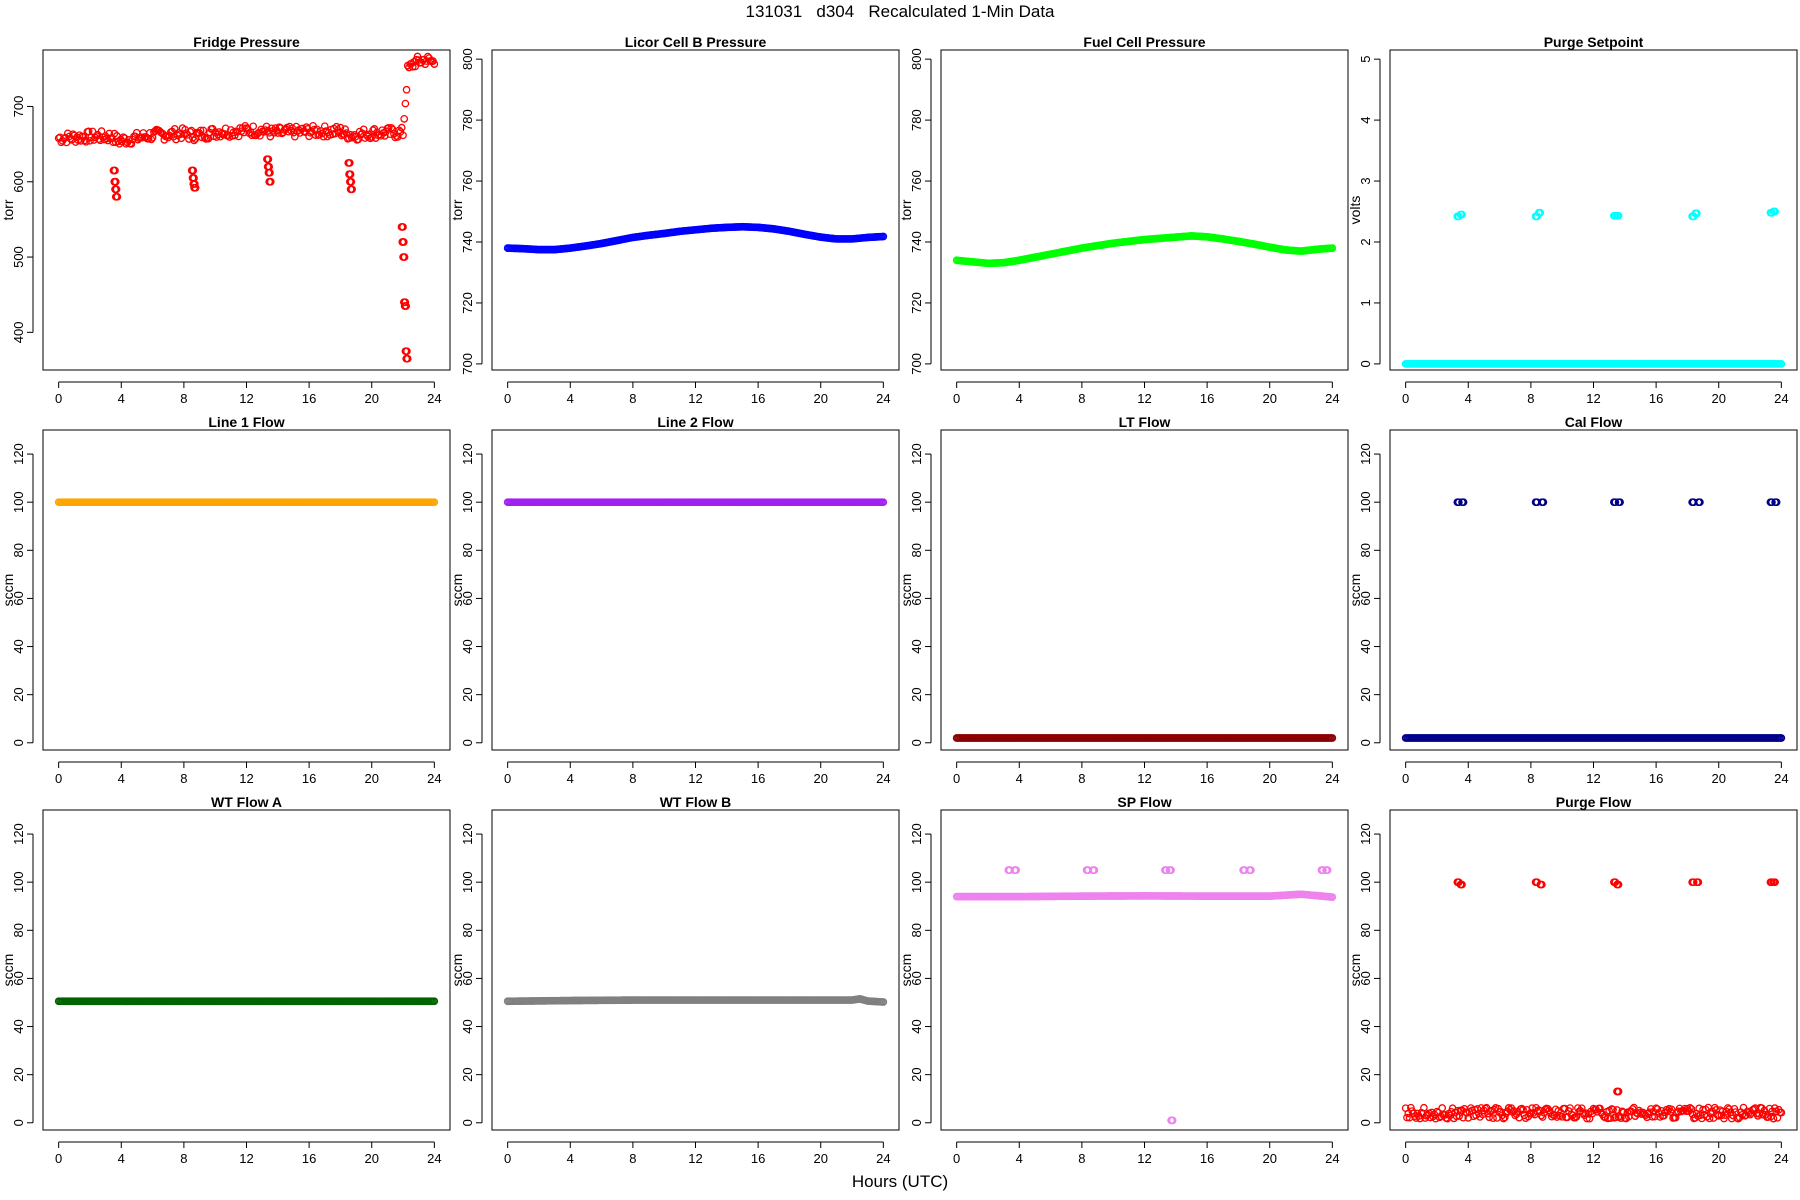  Describe the element at coordinates (1365, 363) in the screenshot. I see `y-tick-label: 0` at that location.